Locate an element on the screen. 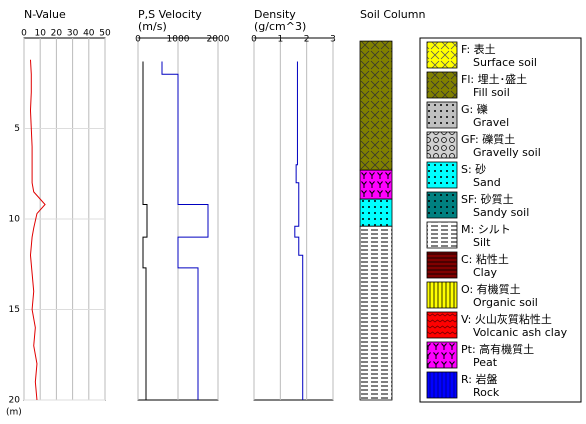 The width and height of the screenshot is (586, 424). legend-label: SF: 砂質土 is located at coordinates (487, 199).